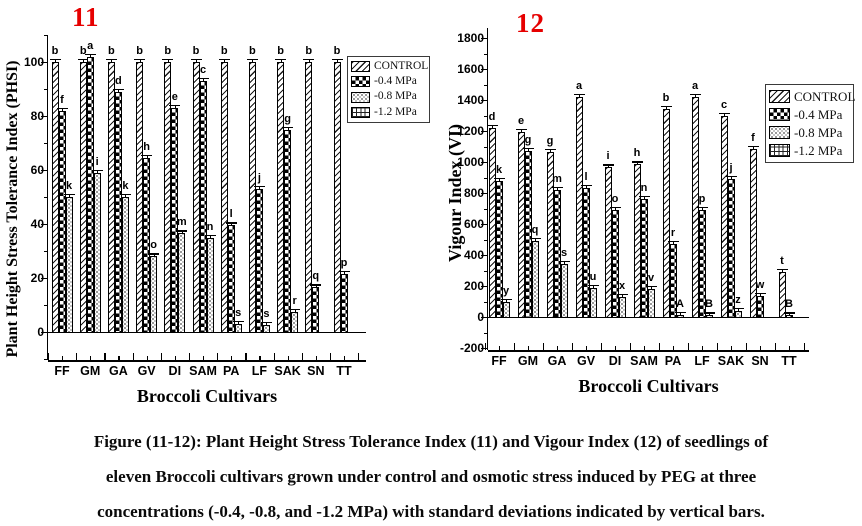  Describe the element at coordinates (789, 361) in the screenshot. I see `x-tick-label: TT` at that location.